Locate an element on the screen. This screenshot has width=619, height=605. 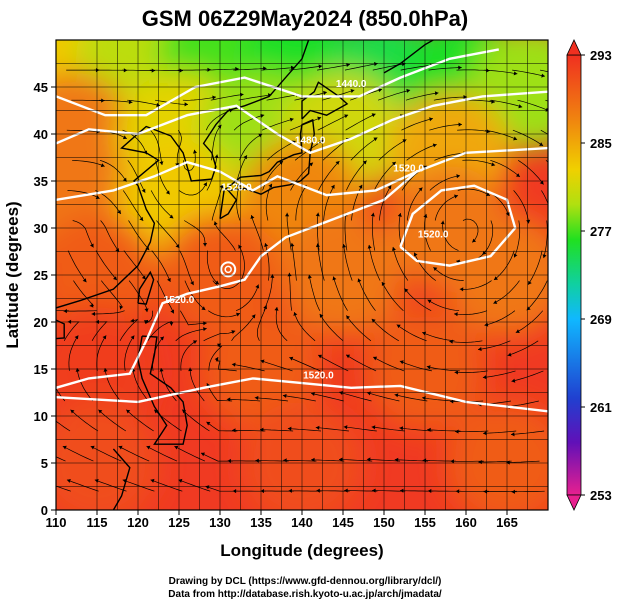
colorbar-tick-label-277: 277 is located at coordinates (601, 231).